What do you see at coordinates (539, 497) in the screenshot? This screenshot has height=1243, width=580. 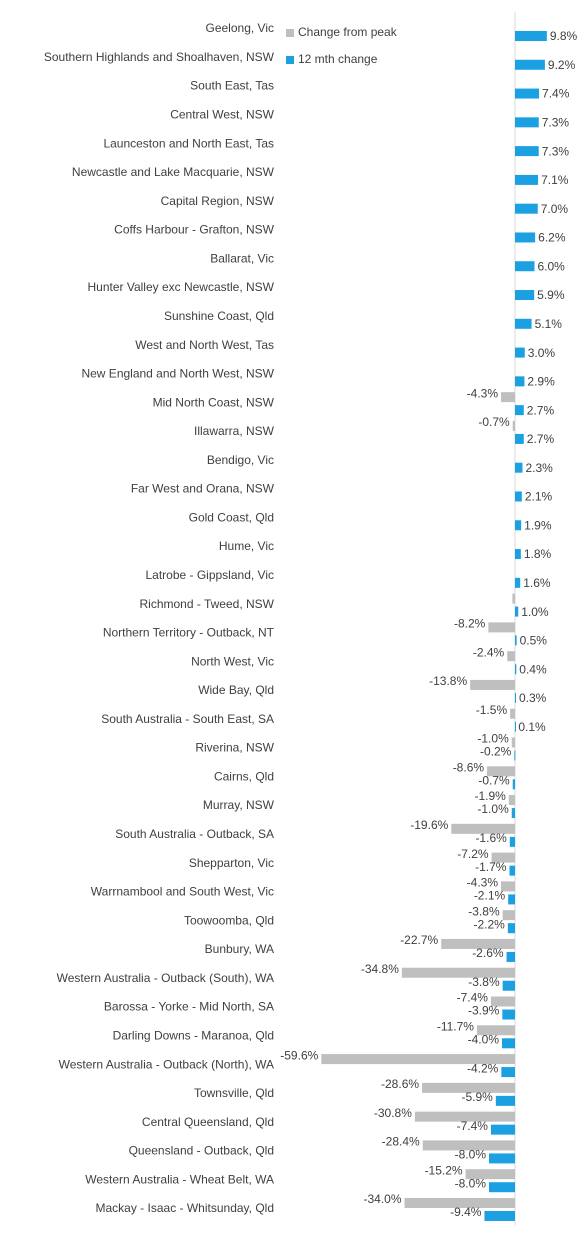 I see `value-label: 2.1%` at bounding box center [539, 497].